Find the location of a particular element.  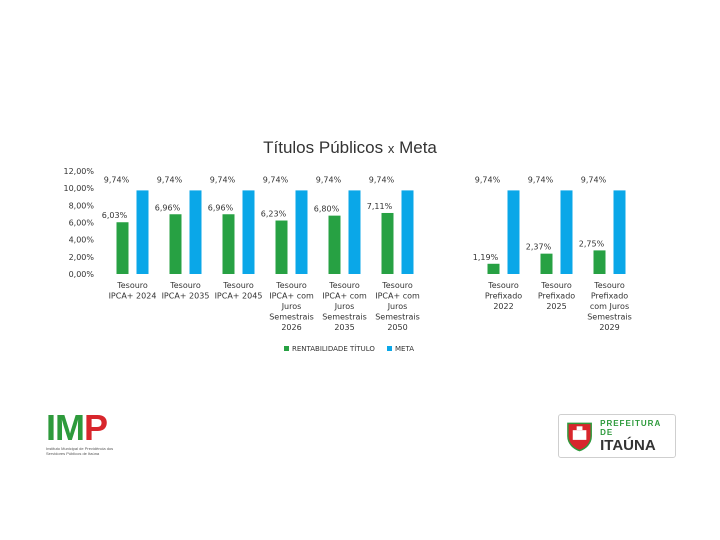

category-label: Tesouro Prefixado com Juros Semestrais 2029 is located at coordinates (609, 306).